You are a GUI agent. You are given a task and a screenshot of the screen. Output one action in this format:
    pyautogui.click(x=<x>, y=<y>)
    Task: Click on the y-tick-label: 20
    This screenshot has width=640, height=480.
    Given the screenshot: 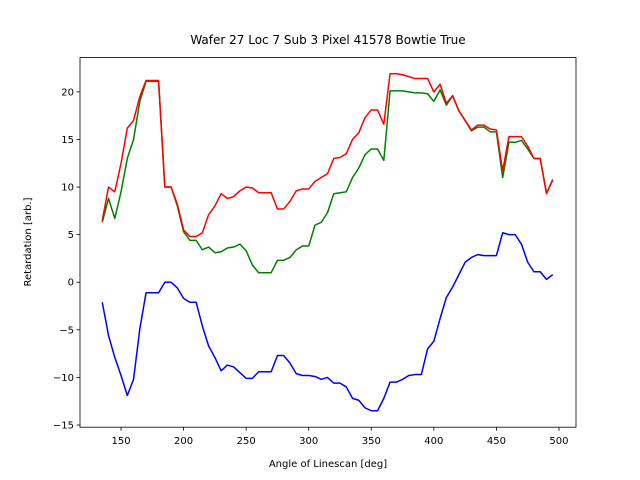 What is the action you would take?
    pyautogui.click(x=67, y=92)
    